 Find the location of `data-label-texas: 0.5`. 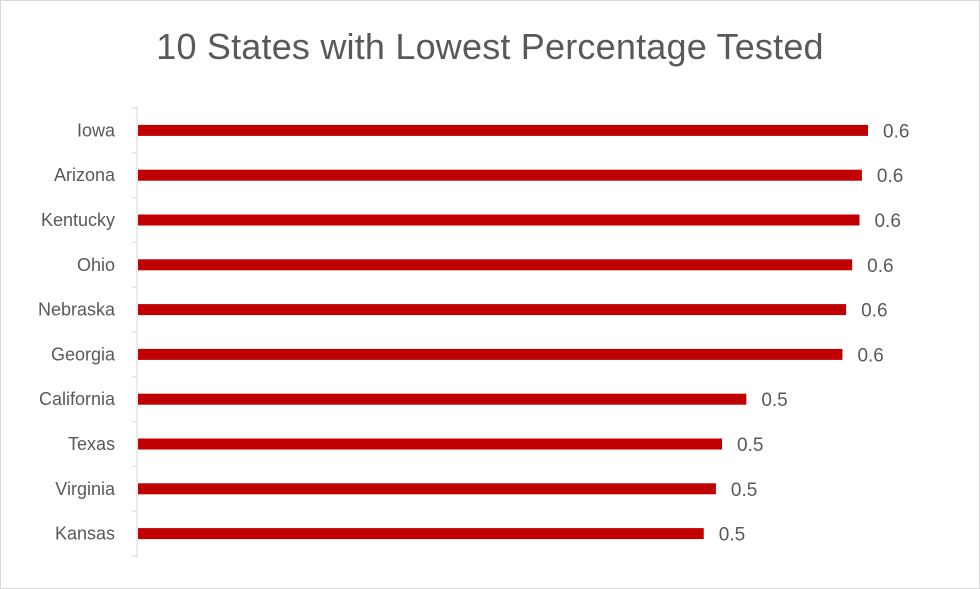

data-label-texas: 0.5 is located at coordinates (750, 445).